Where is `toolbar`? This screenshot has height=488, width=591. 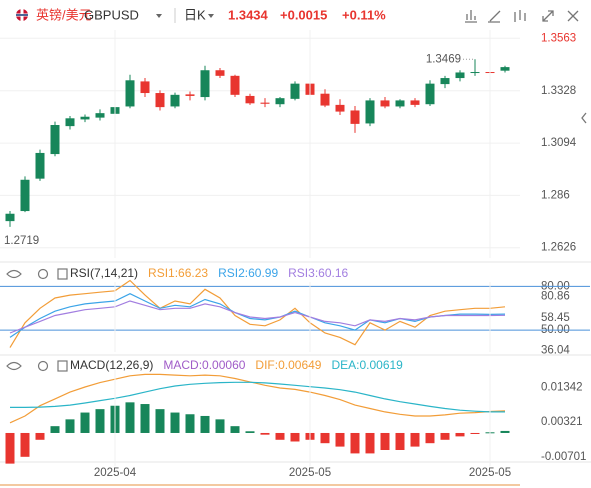
toolbar is located at coordinates (526, 67).